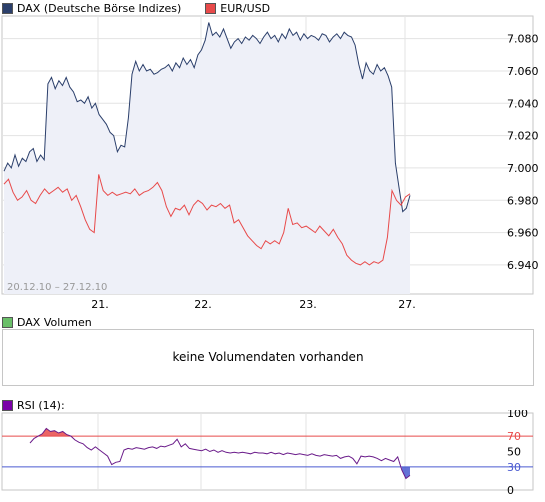 This screenshot has width=545, height=502. What do you see at coordinates (510, 490) in the screenshot?
I see `rsi-y-tick-label: 0` at bounding box center [510, 490].